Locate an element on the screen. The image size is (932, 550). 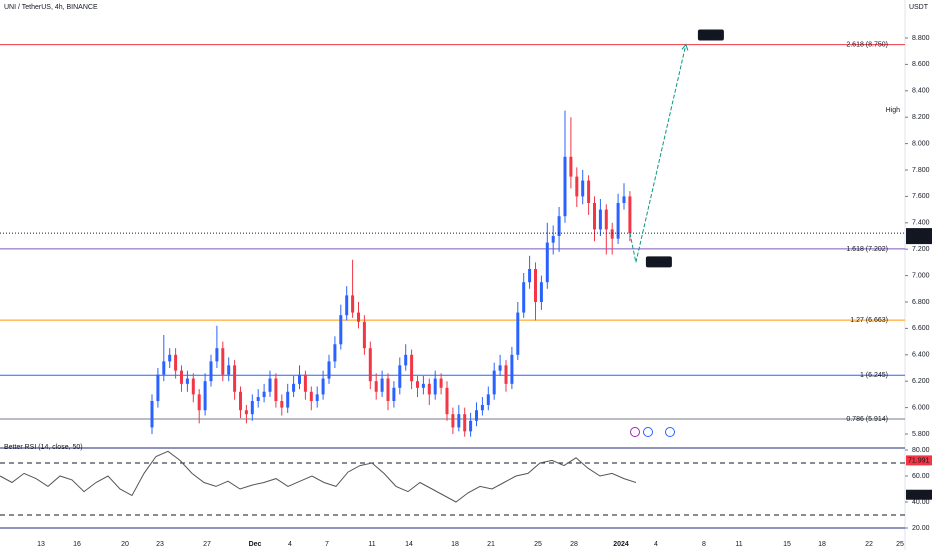
y-tick-label: 6.200 is located at coordinates (921, 381).